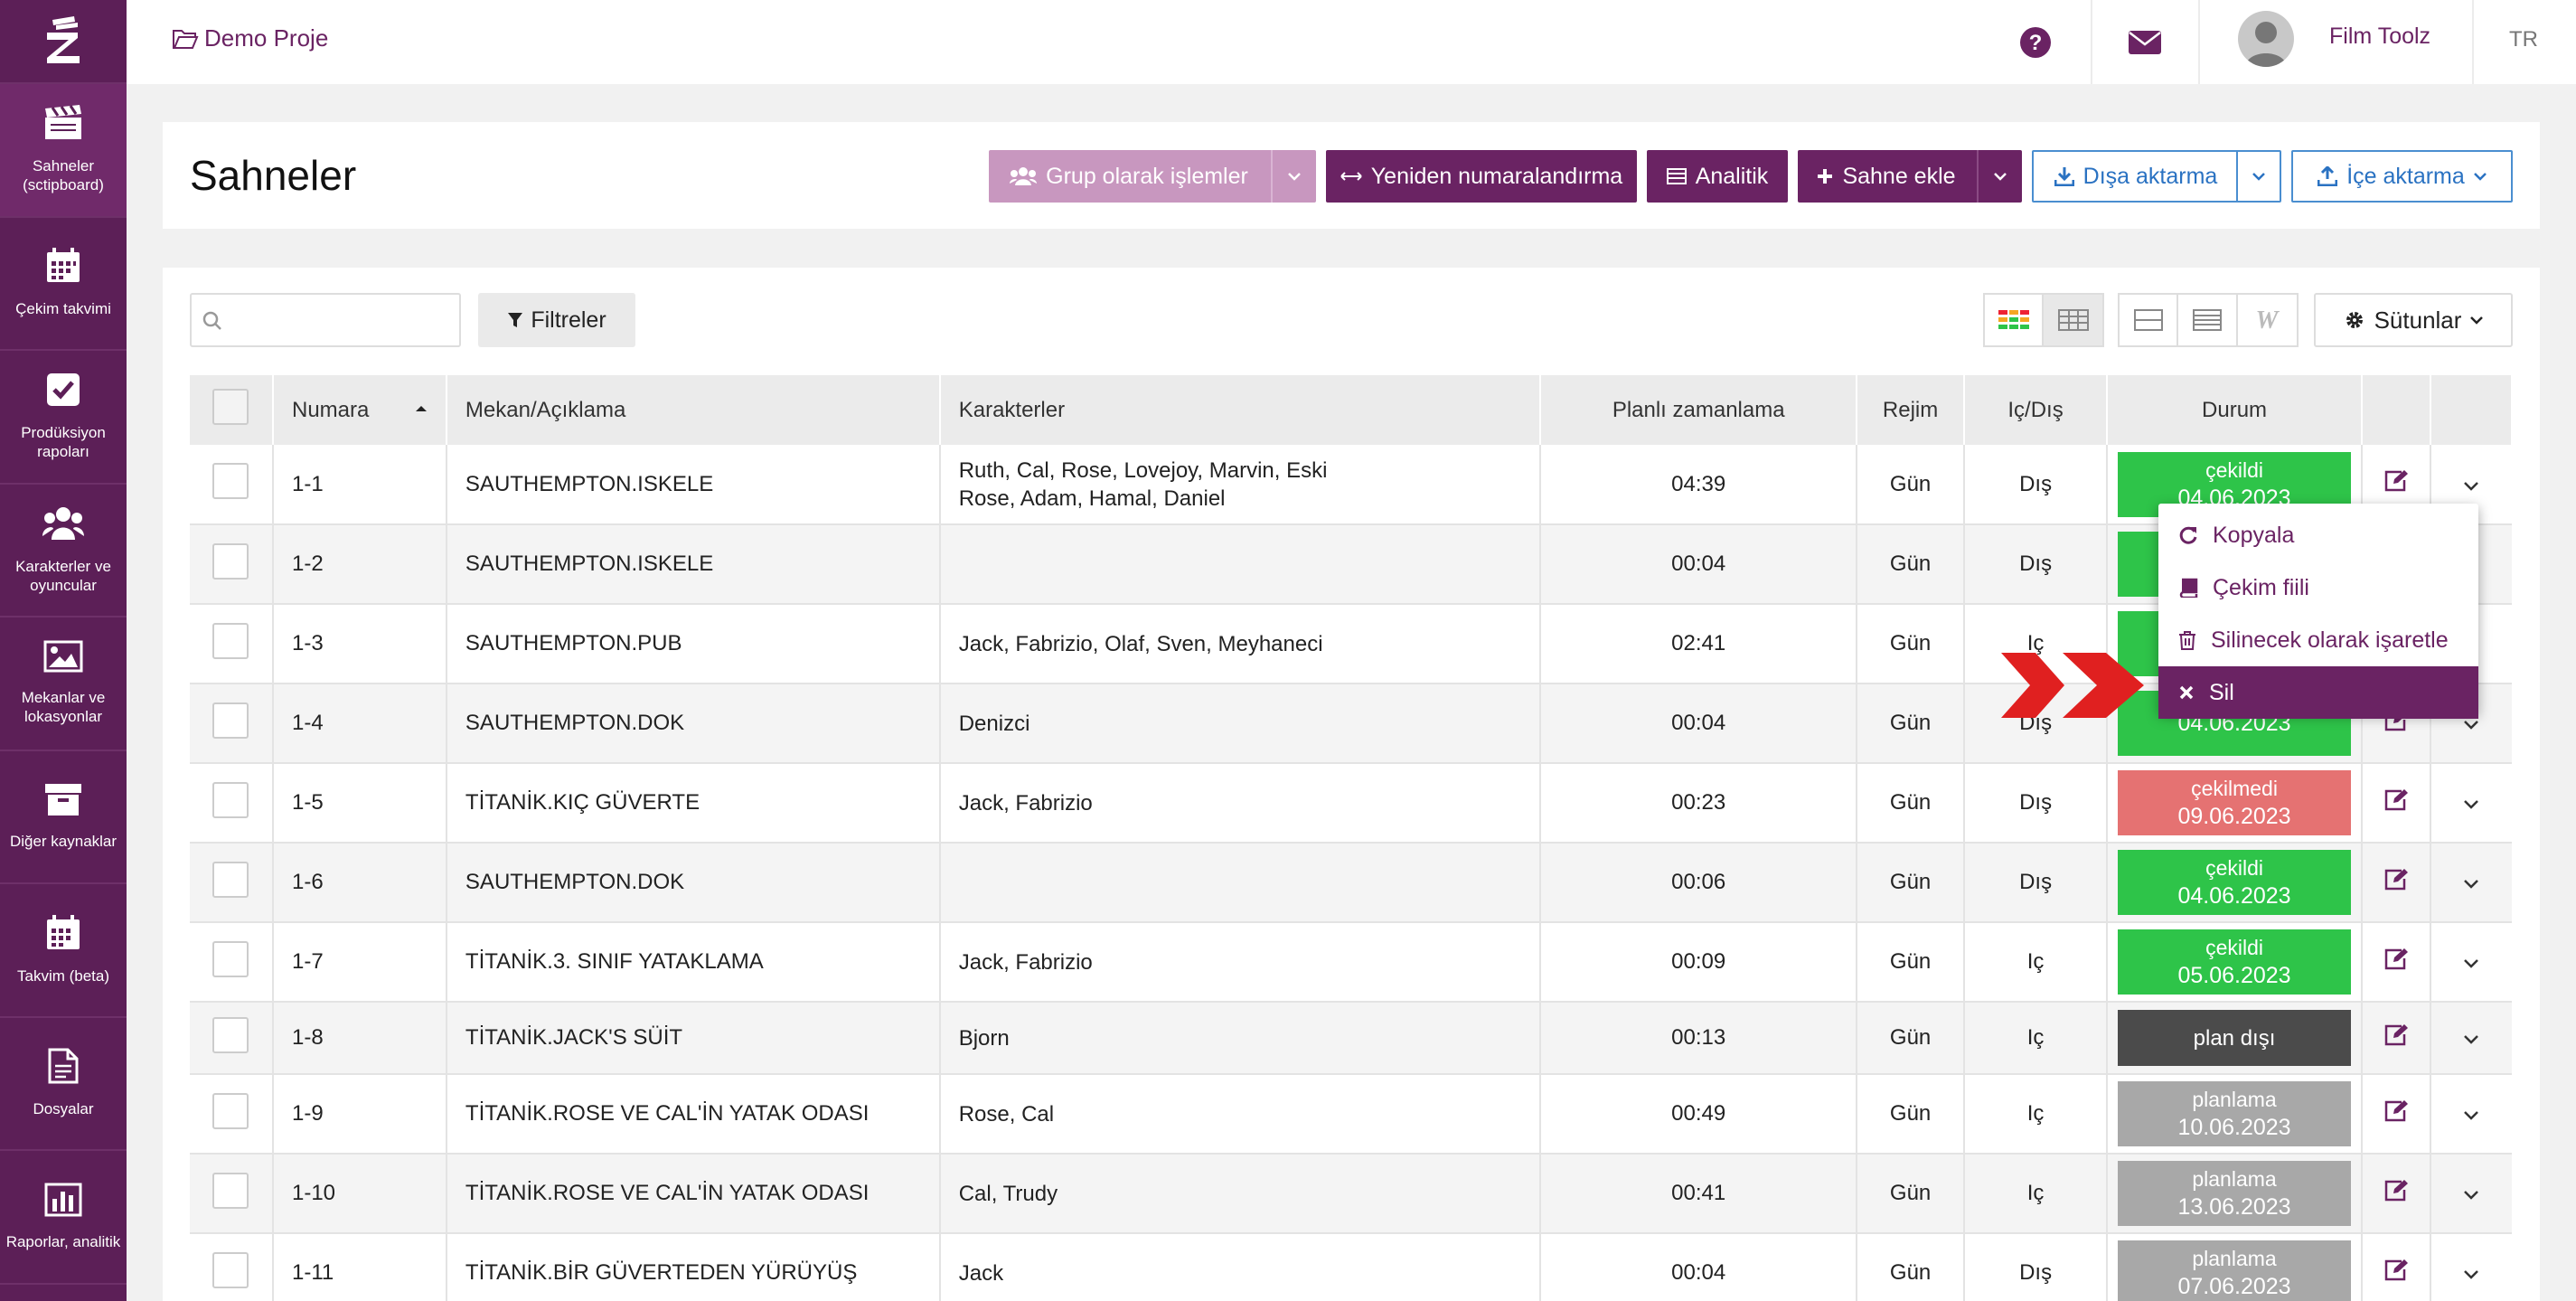 The width and height of the screenshot is (2576, 1301). I want to click on menu-item-mark-for-deletion: Silinecek olarak işaretle, so click(2318, 640).